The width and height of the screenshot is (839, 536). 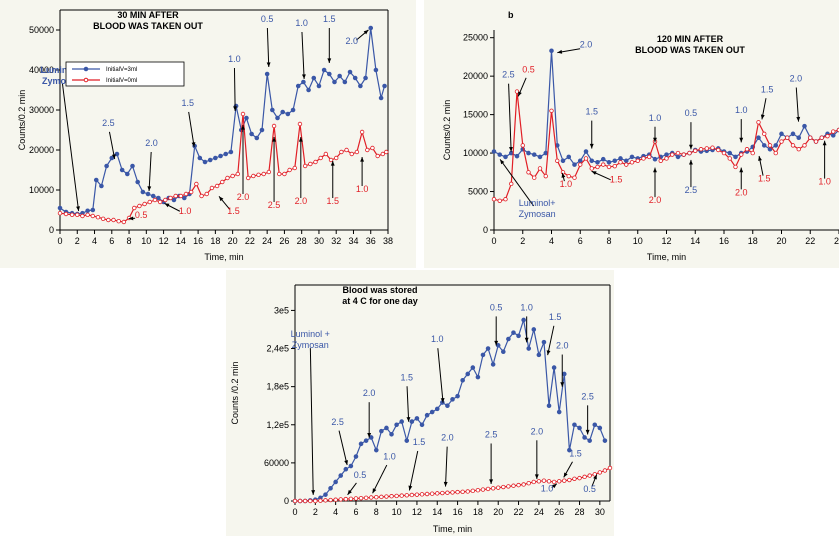 I want to click on panel-a-legend-marker, so click(x=86, y=80).